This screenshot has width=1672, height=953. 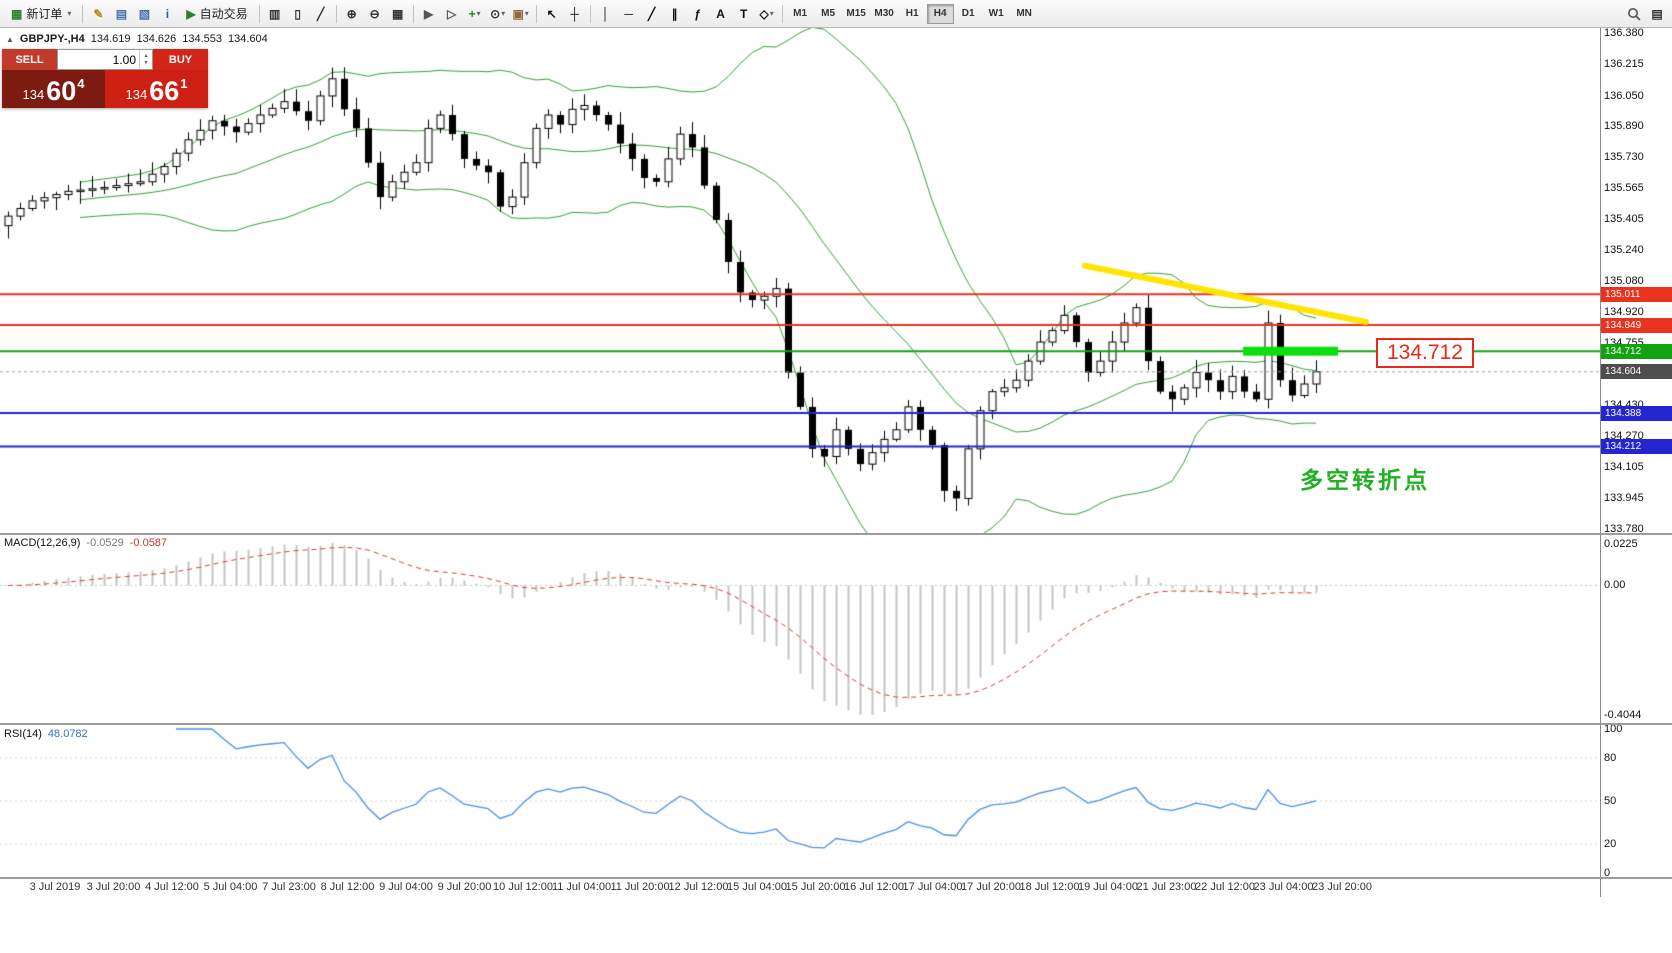 I want to click on templates-icon: ▣ ▾, so click(x=521, y=14).